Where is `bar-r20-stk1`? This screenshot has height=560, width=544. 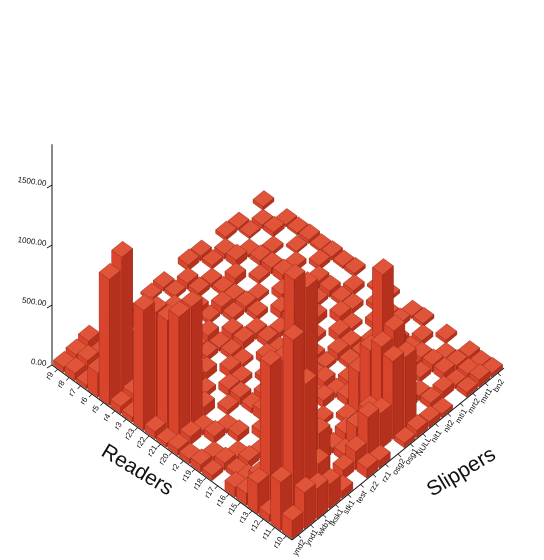 bar-r20-stk1 is located at coordinates (228, 404).